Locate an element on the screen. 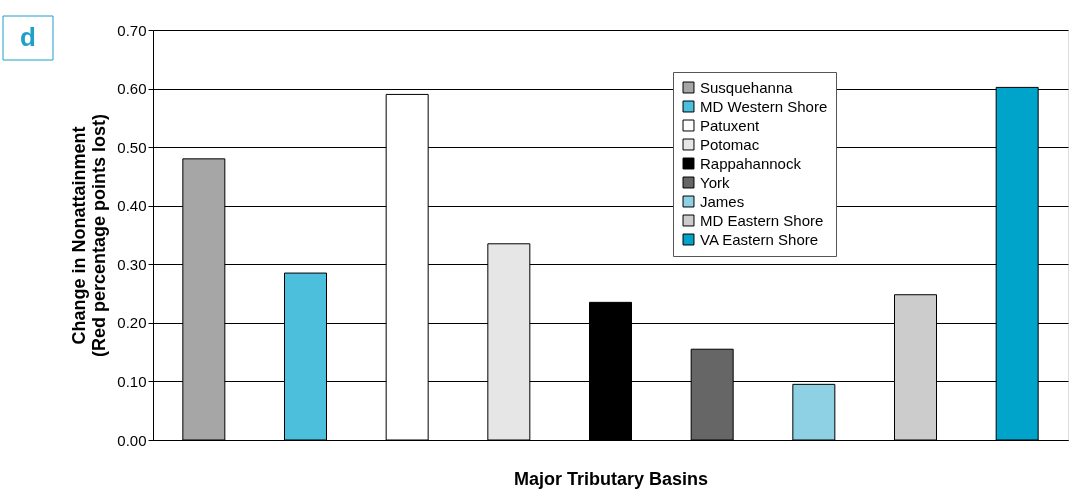 Image resolution: width=1078 pixels, height=500 pixels. y-tick-label: 0.50 is located at coordinates (132, 147).